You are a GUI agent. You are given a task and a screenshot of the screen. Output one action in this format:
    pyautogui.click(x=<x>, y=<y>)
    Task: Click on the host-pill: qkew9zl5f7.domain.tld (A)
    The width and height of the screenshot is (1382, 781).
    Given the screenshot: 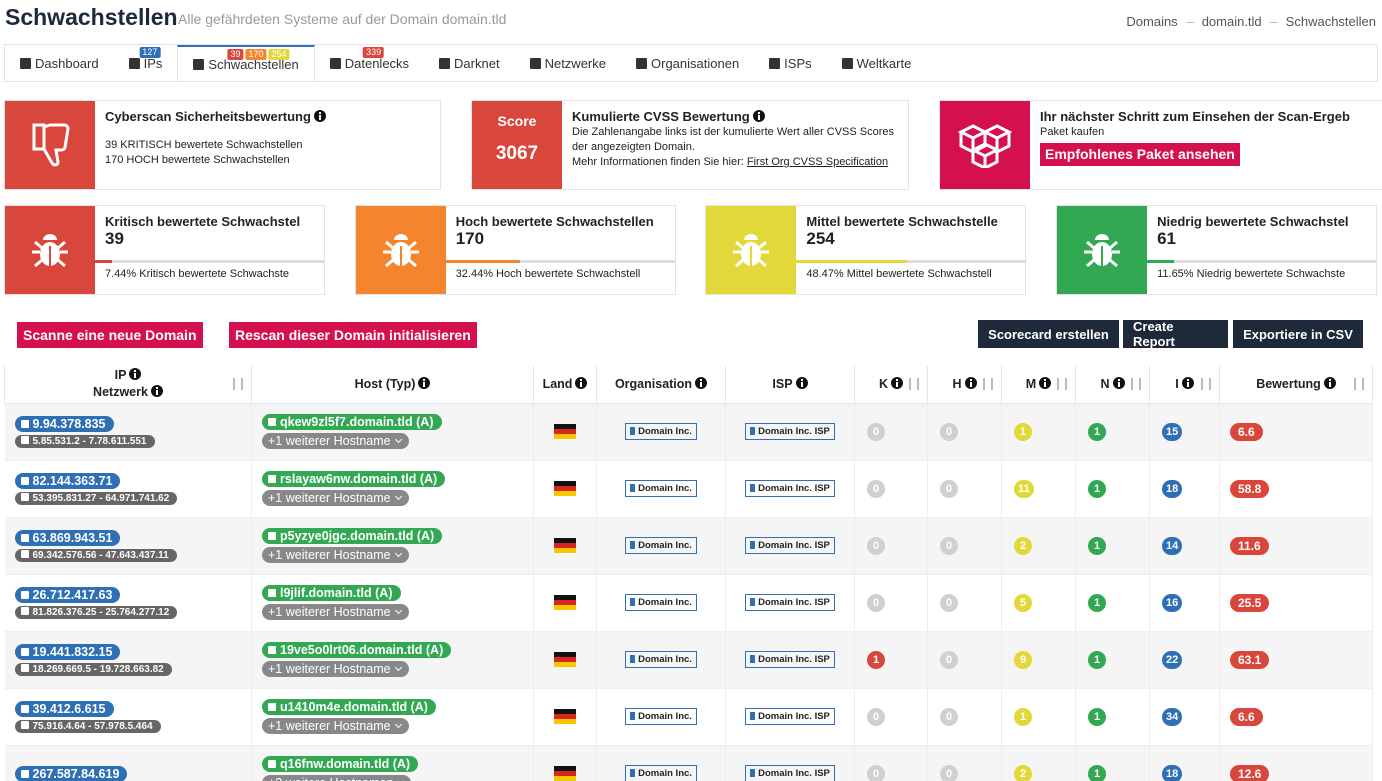 What is the action you would take?
    pyautogui.click(x=352, y=422)
    